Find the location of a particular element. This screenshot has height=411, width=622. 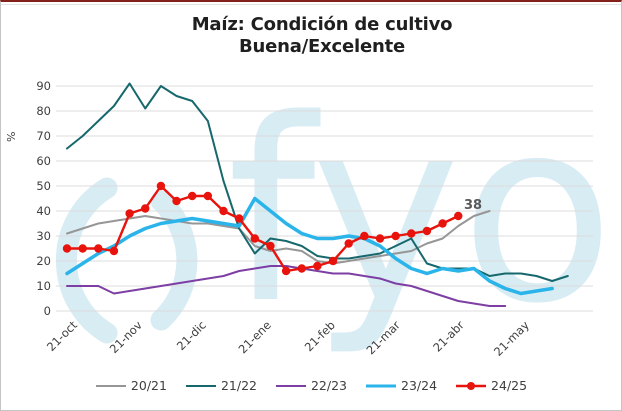

legend-item-22/23: 22/23 is located at coordinates (311, 385).